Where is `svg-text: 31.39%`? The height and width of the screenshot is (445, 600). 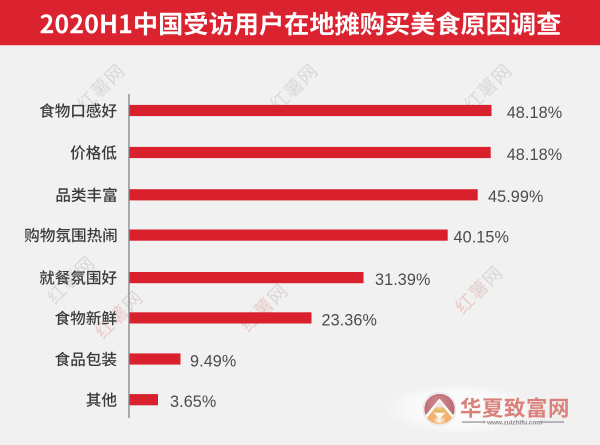
svg-text: 31.39% is located at coordinates (403, 280).